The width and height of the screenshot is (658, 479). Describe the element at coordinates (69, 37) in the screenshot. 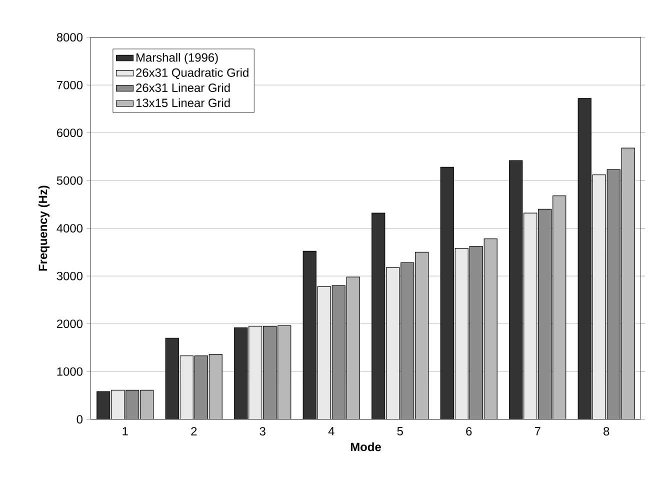

I see `y-tick-label: 8000` at that location.